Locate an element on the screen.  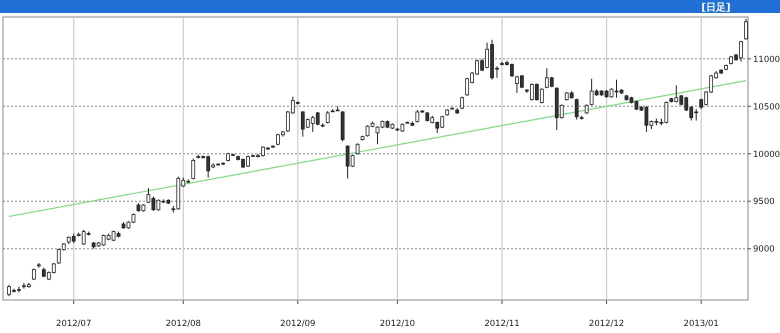
x-tick-label: 2012/12 is located at coordinates (606, 324).